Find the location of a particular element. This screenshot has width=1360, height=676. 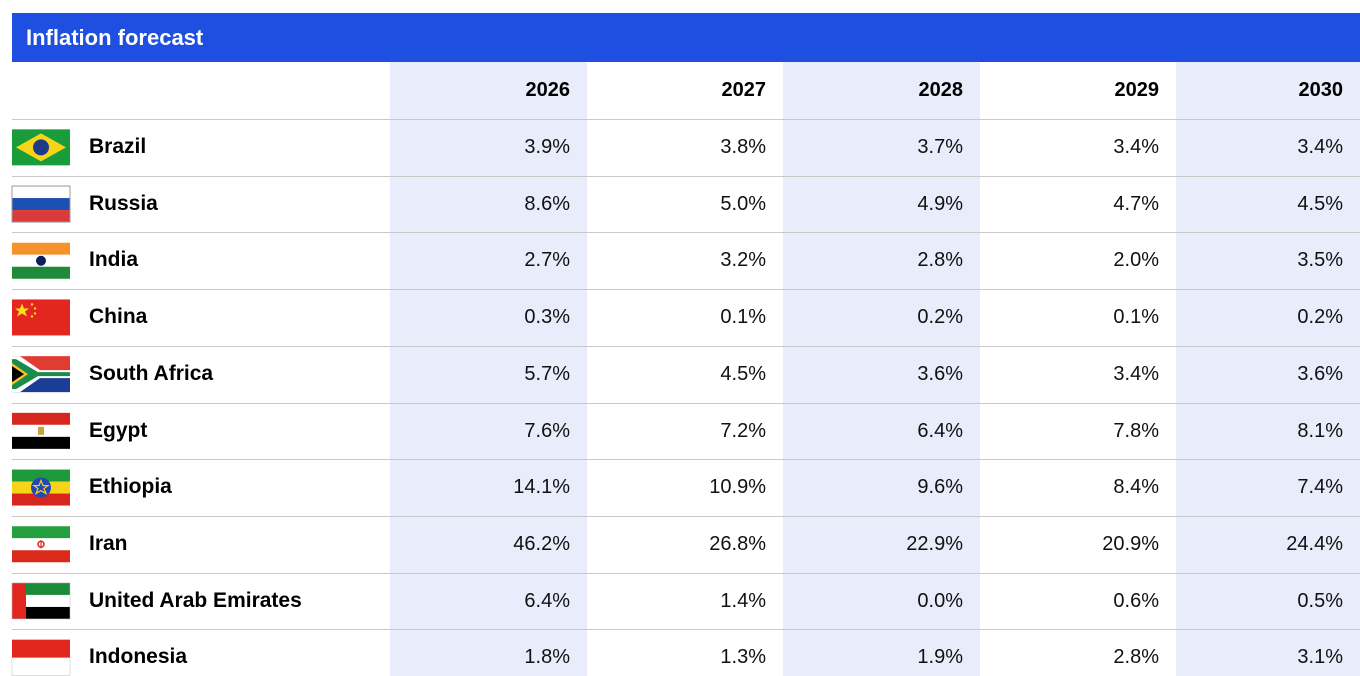

cell-value: 1.9% is located at coordinates (940, 657).